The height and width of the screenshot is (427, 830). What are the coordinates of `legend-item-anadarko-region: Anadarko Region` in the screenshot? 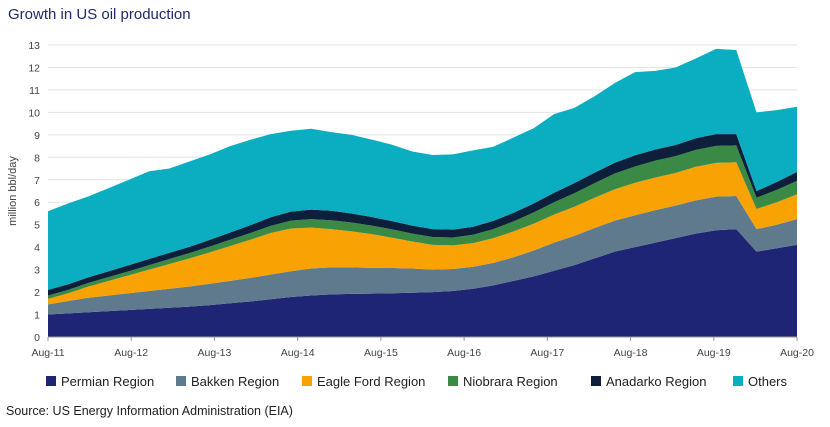 It's located at (648, 381).